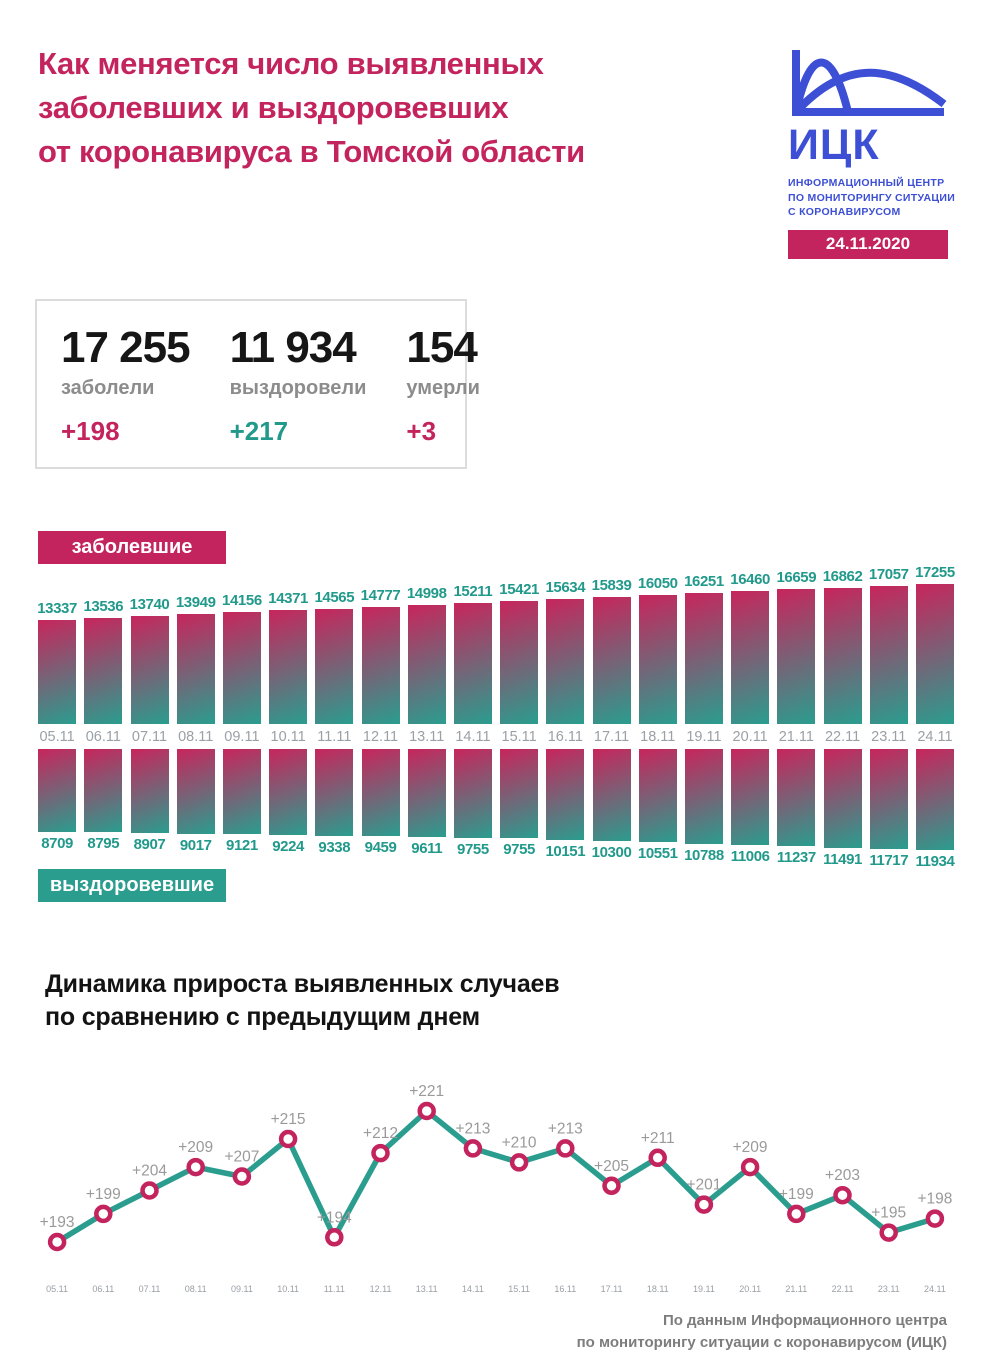  What do you see at coordinates (103, 607) in the screenshot?
I see `bar-value-label: 13536` at bounding box center [103, 607].